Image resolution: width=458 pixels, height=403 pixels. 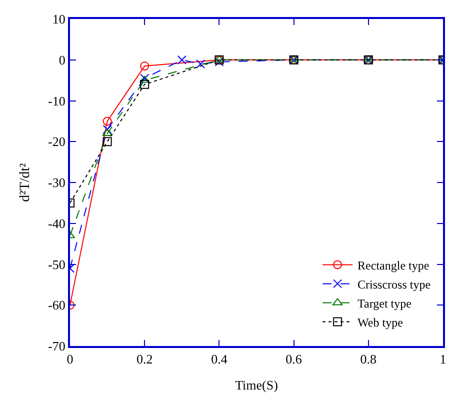 What do you see at coordinates (26, 182) in the screenshot?
I see `y-axis-title: d²T/dt²` at bounding box center [26, 182].